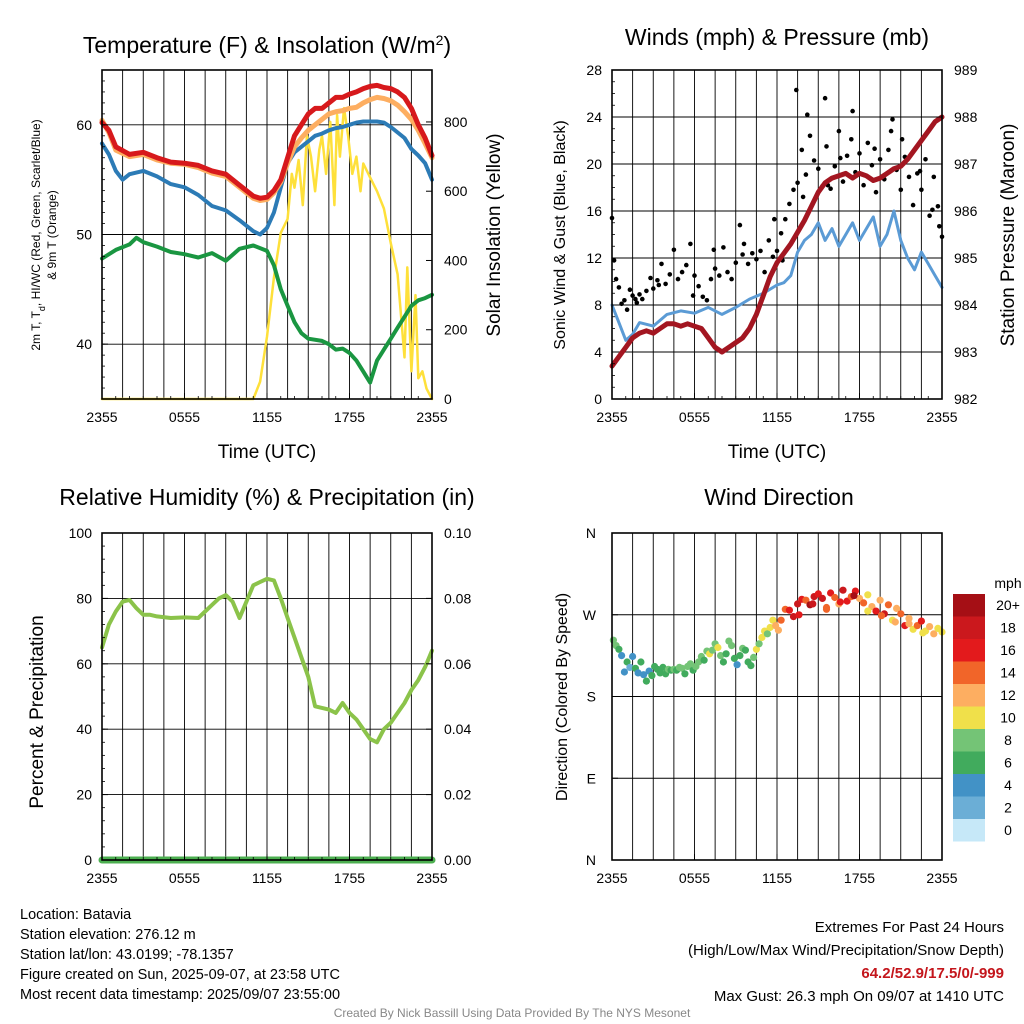 The width and height of the screenshot is (1024, 1024). What do you see at coordinates (447, 45) in the screenshot?
I see `title-close: )` at bounding box center [447, 45].